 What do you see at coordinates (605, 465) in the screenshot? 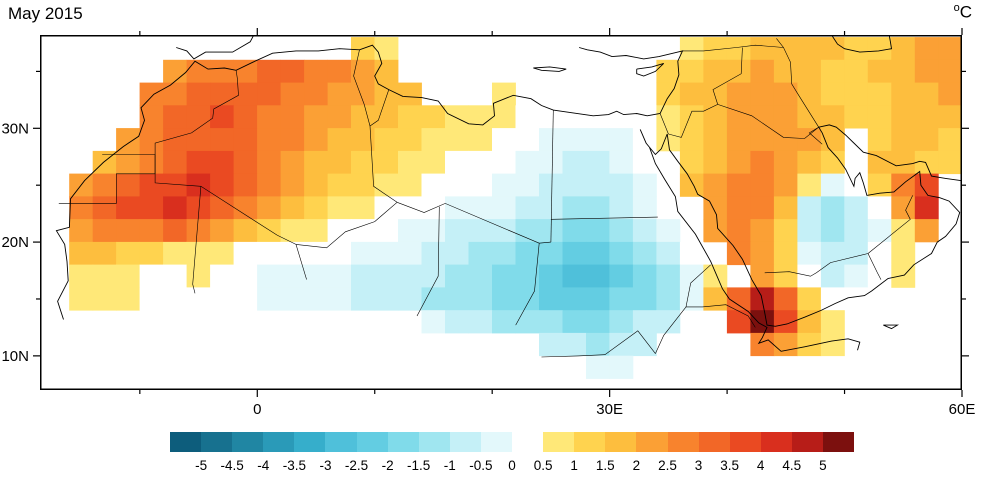
I see `colorbar-tick-label: 1.5` at bounding box center [605, 465].